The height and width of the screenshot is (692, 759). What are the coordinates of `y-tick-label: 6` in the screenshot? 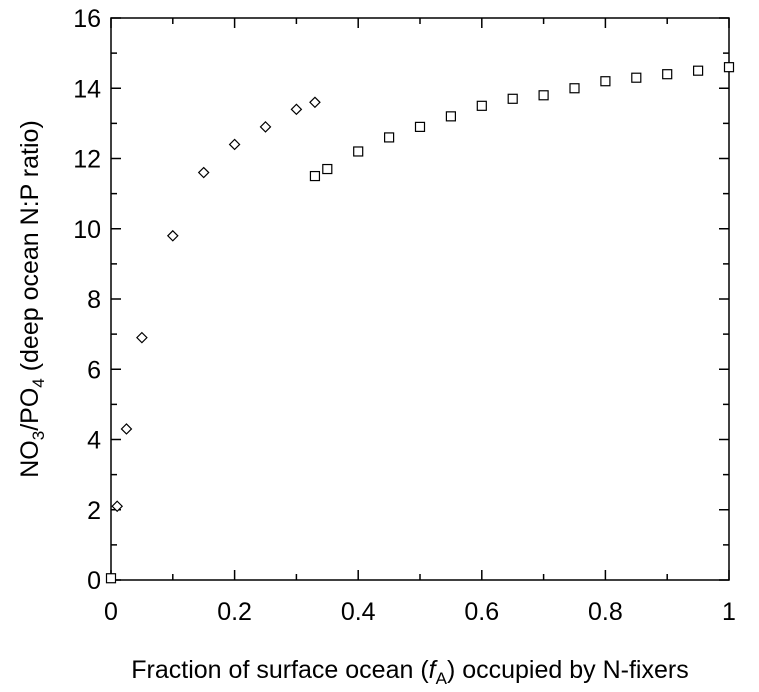 It's located at (94, 370).